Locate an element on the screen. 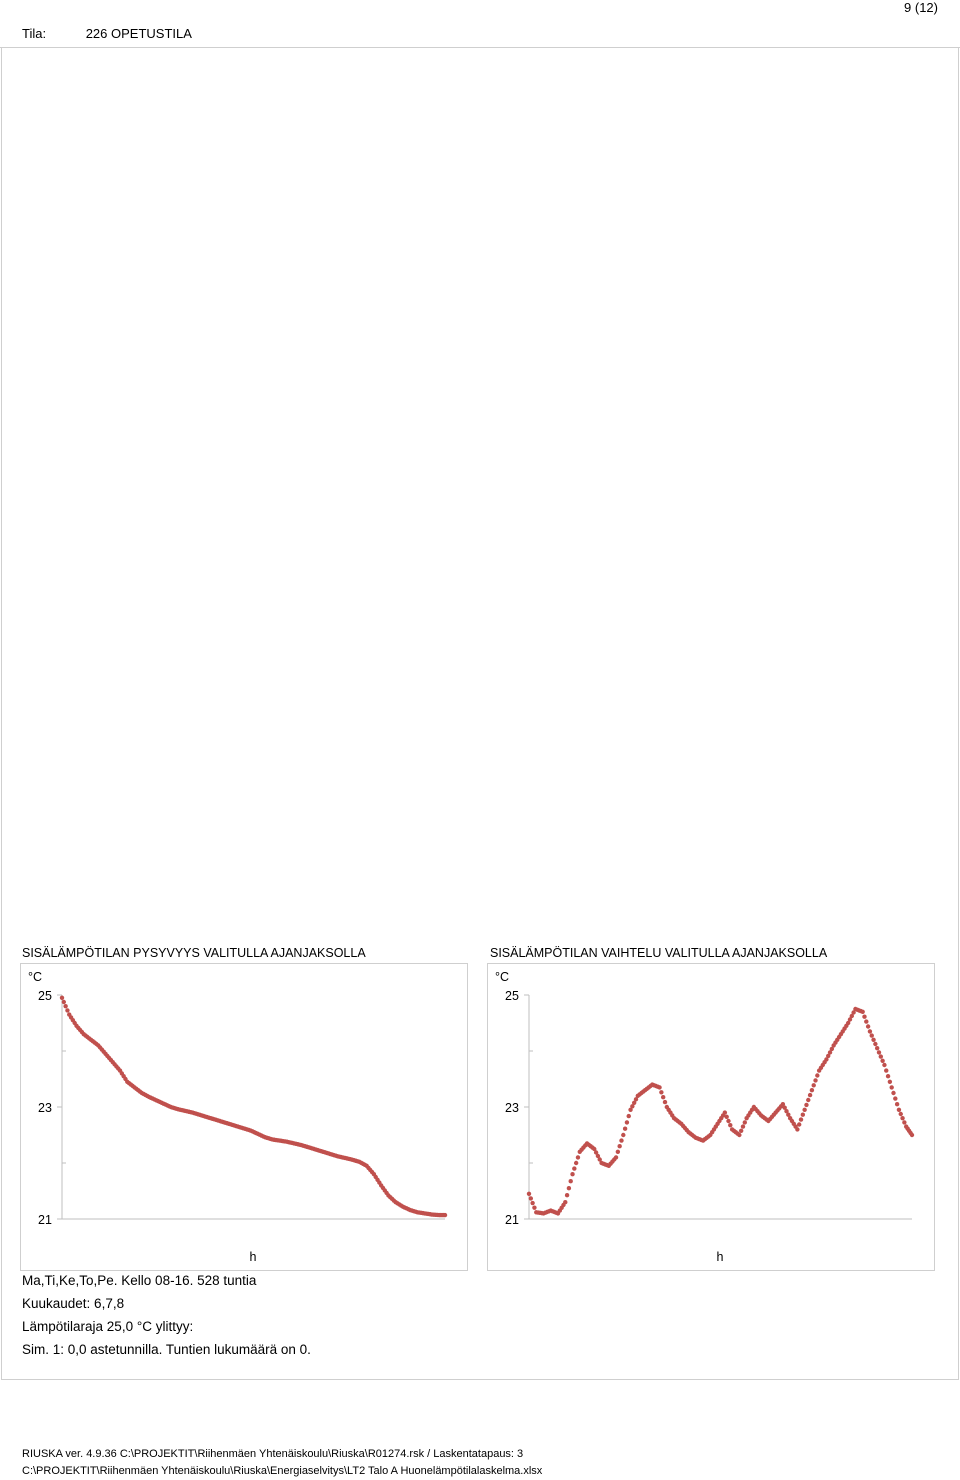 The height and width of the screenshot is (1480, 960). chart-2-frame is located at coordinates (711, 1117).